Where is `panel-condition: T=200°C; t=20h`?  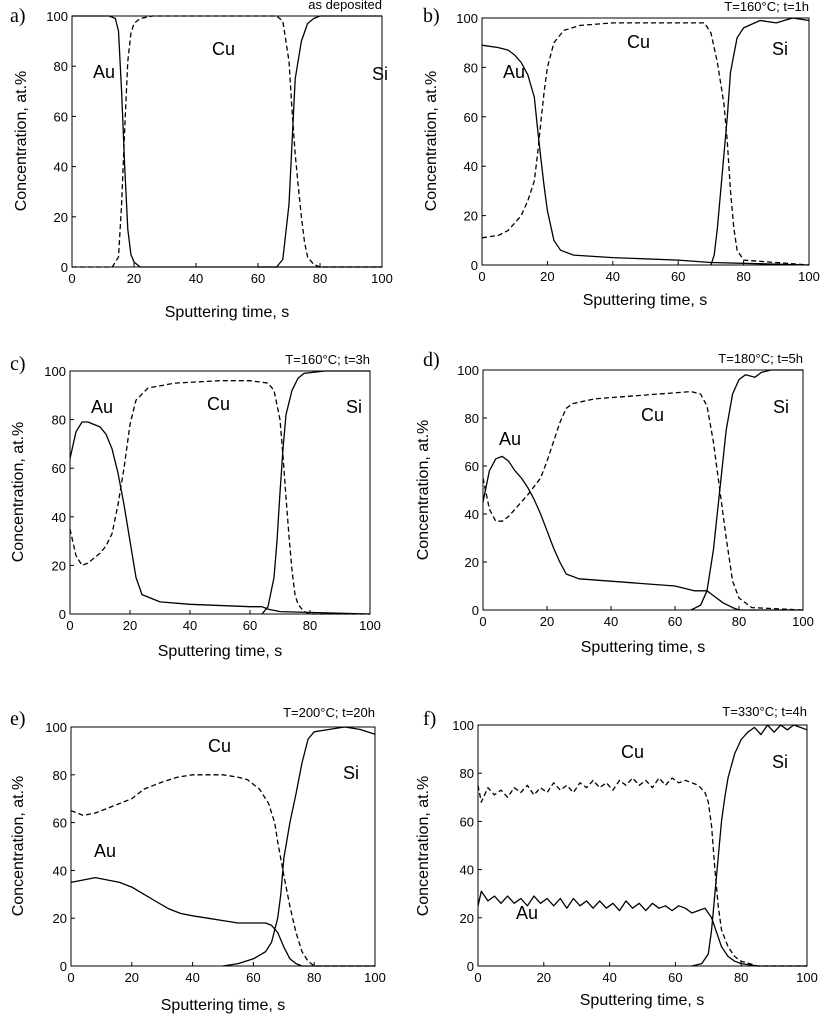 panel-condition: T=200°C; t=20h is located at coordinates (329, 712).